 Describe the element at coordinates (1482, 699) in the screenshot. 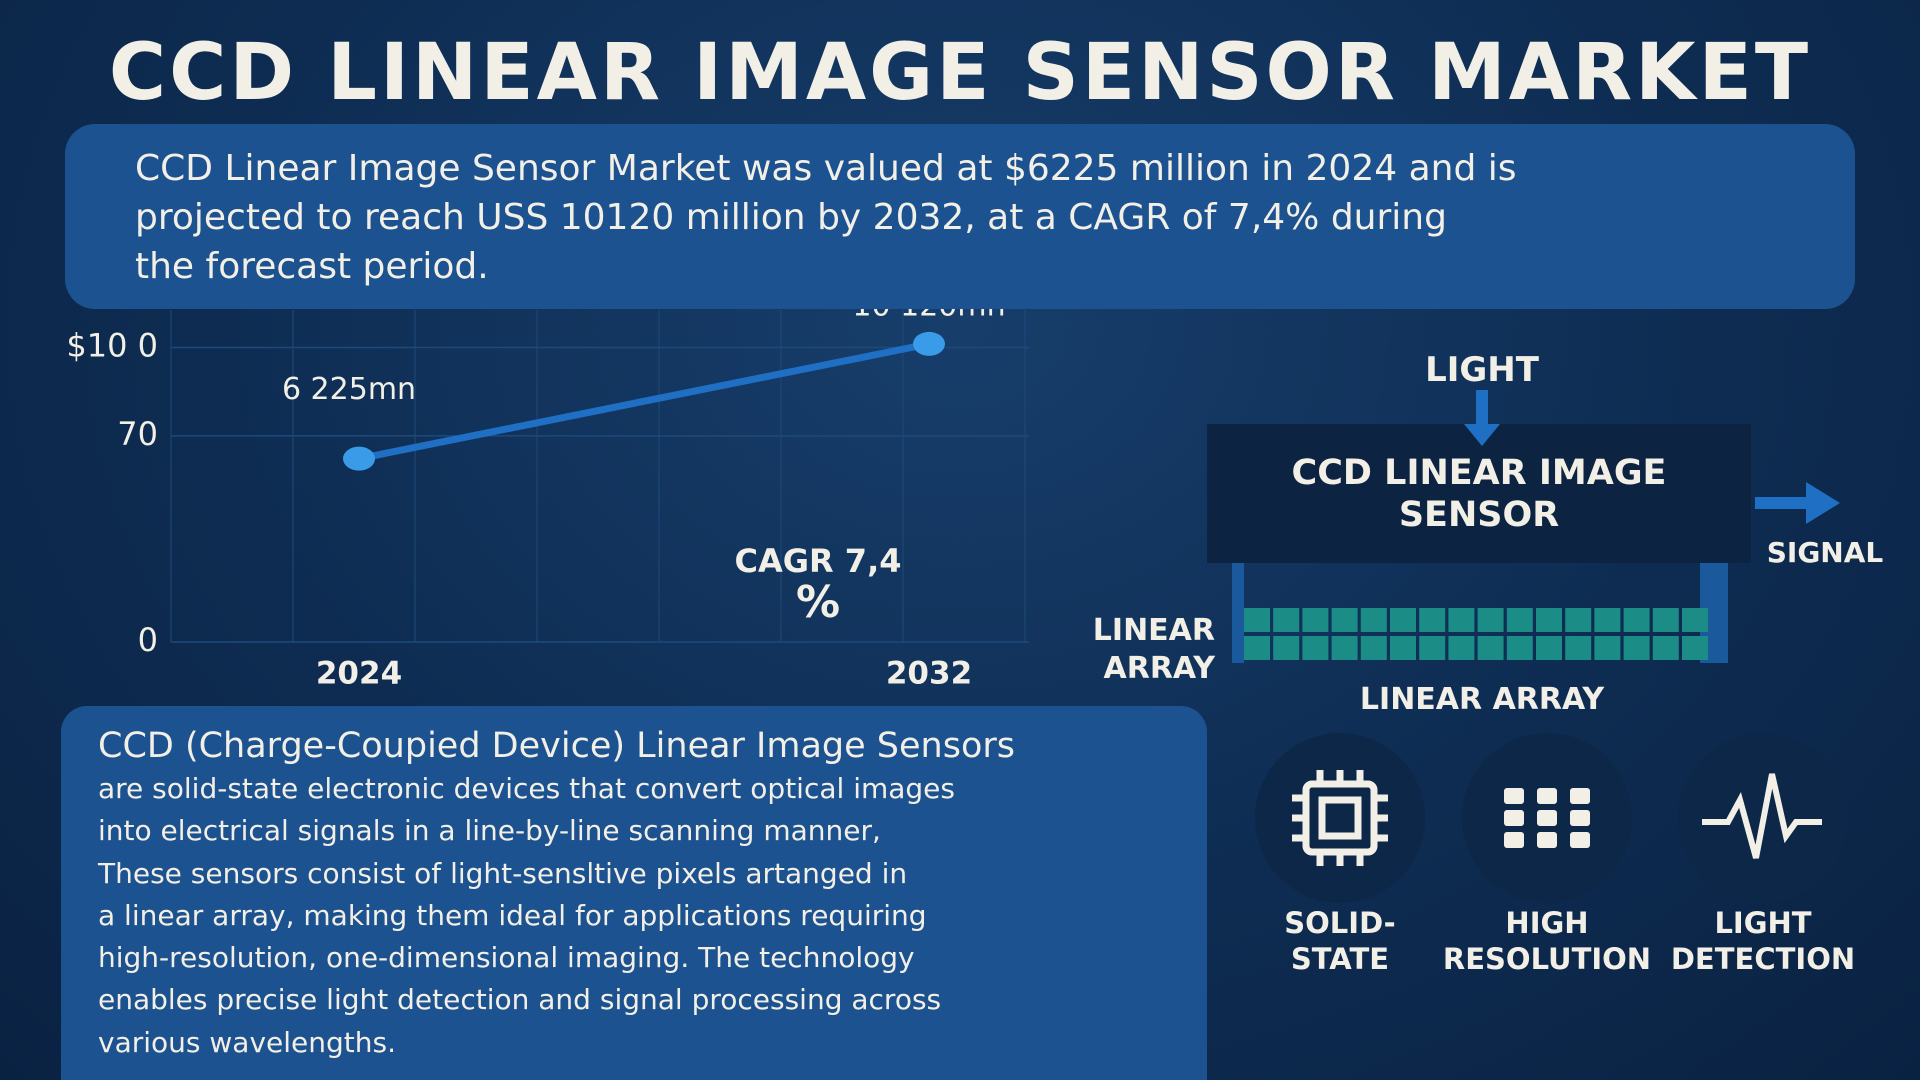

I see `array-label: LINEAR ARRAY` at that location.